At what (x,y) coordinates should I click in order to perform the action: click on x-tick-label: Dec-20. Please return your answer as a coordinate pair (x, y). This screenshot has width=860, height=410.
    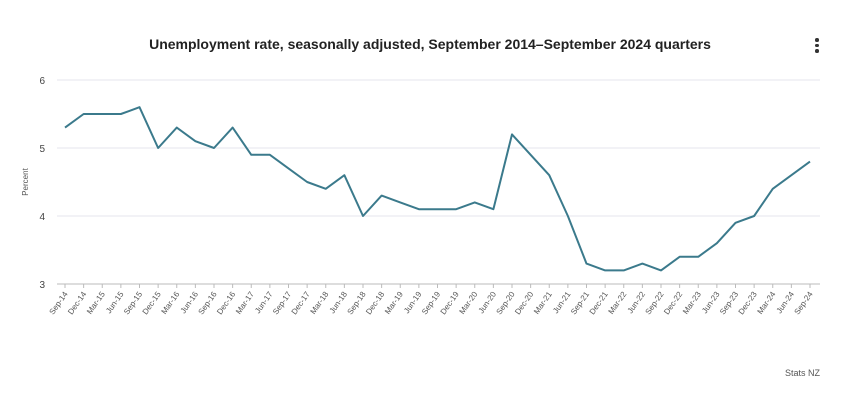
    Looking at the image, I should click on (524, 303).